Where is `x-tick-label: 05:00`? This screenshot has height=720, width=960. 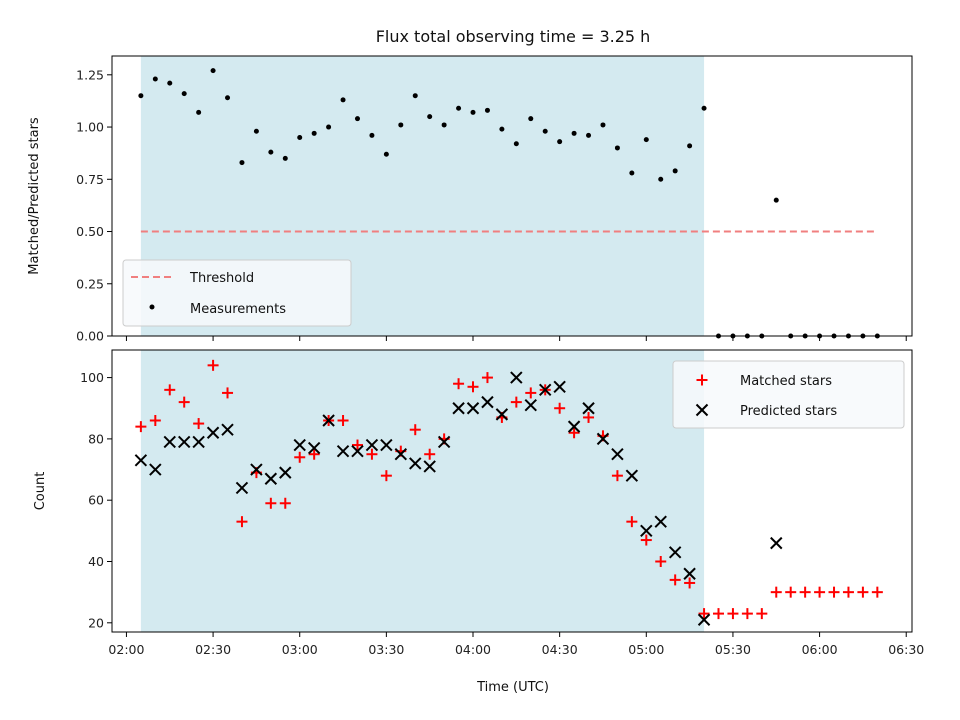 x-tick-label: 05:00 is located at coordinates (646, 649).